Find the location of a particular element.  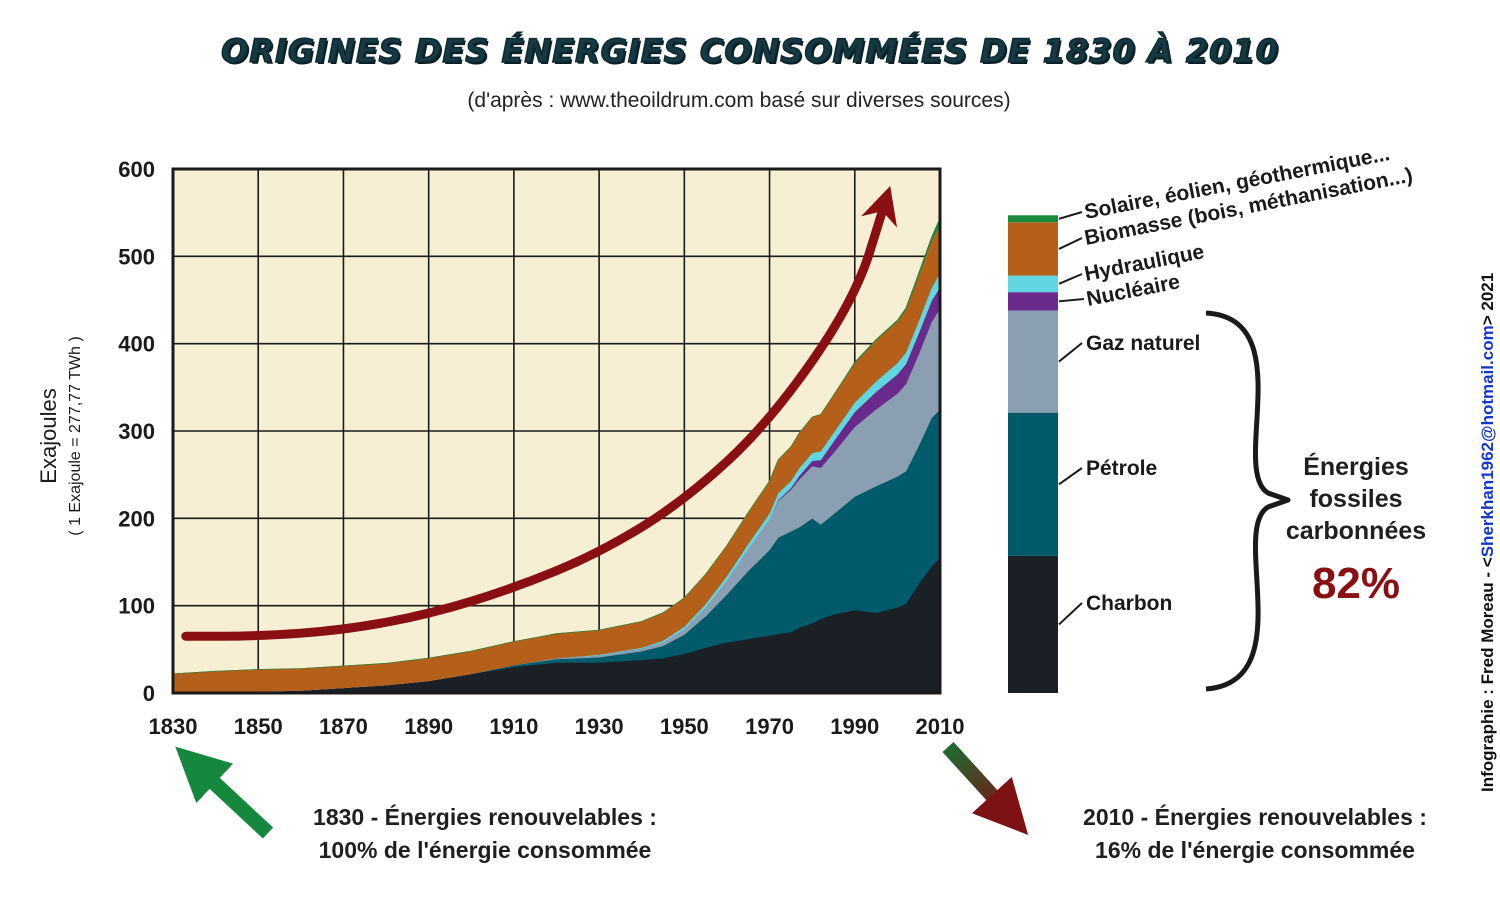

stack-2010-bar is located at coordinates (1033, 454).